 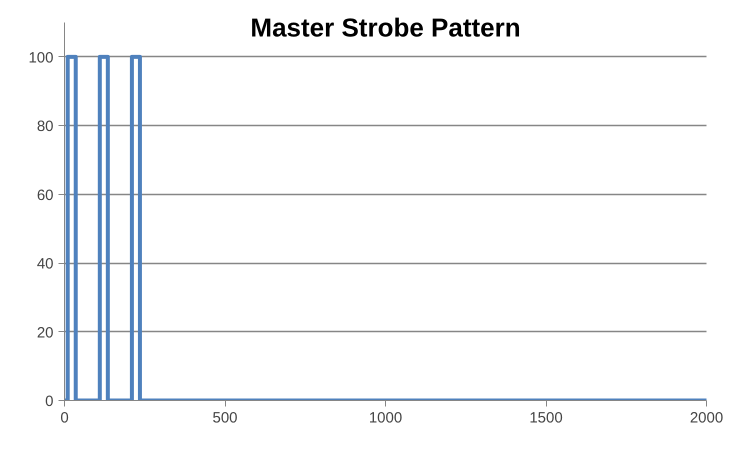 What do you see at coordinates (45, 195) in the screenshot?
I see `y-tick-label: 60` at bounding box center [45, 195].